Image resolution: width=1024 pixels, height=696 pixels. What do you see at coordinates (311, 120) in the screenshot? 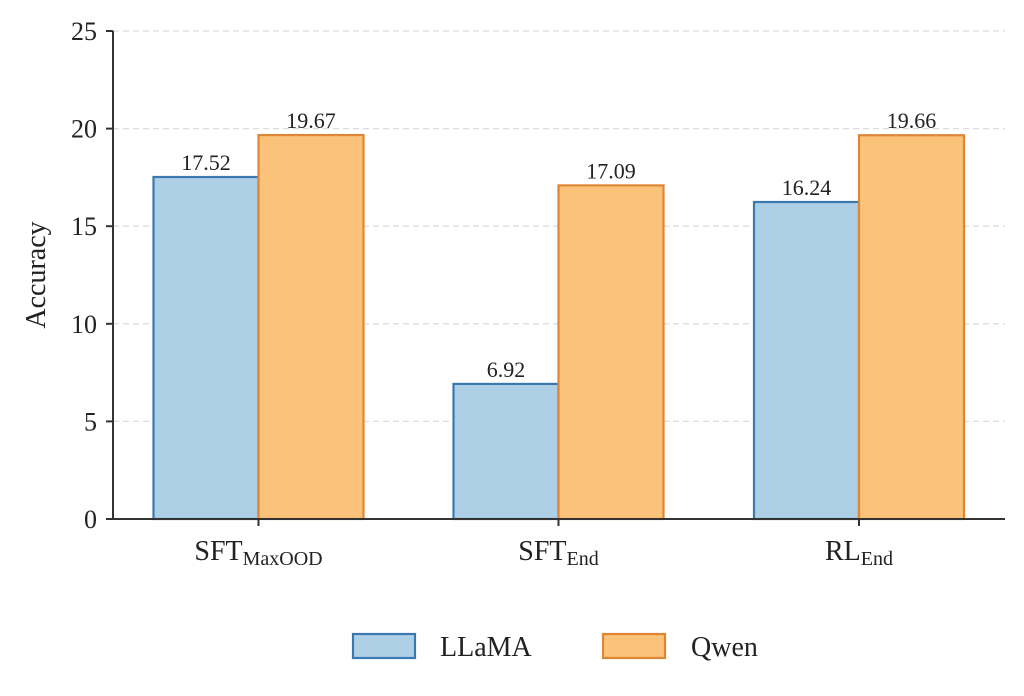
I see `data-label: 19.67` at bounding box center [311, 120].